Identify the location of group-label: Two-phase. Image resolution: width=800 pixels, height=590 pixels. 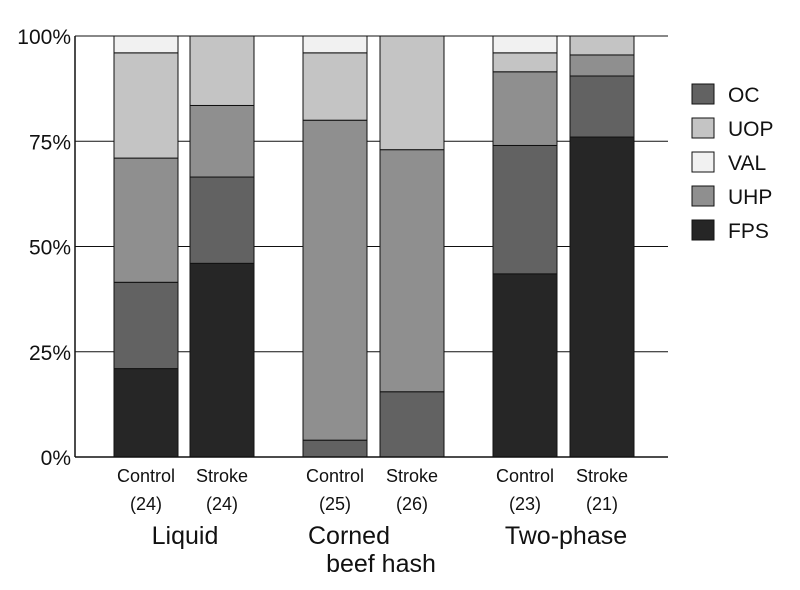
(566, 536).